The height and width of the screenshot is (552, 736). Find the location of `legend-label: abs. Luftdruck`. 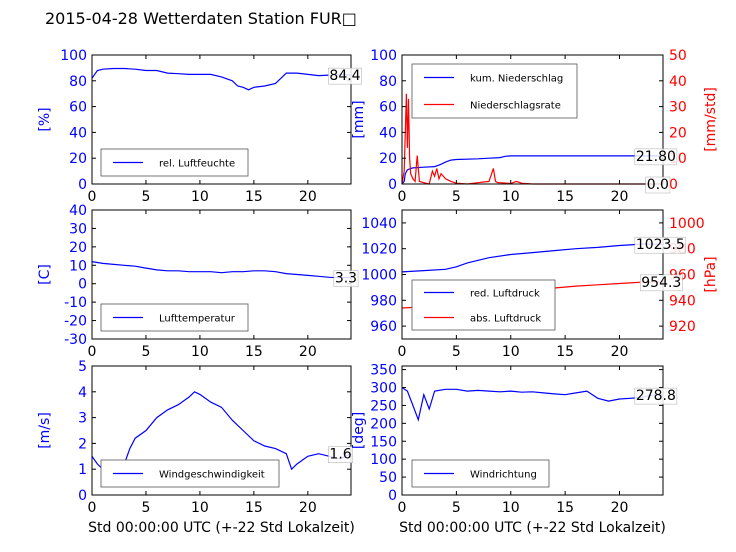

legend-label: abs. Luftdruck is located at coordinates (505, 319).